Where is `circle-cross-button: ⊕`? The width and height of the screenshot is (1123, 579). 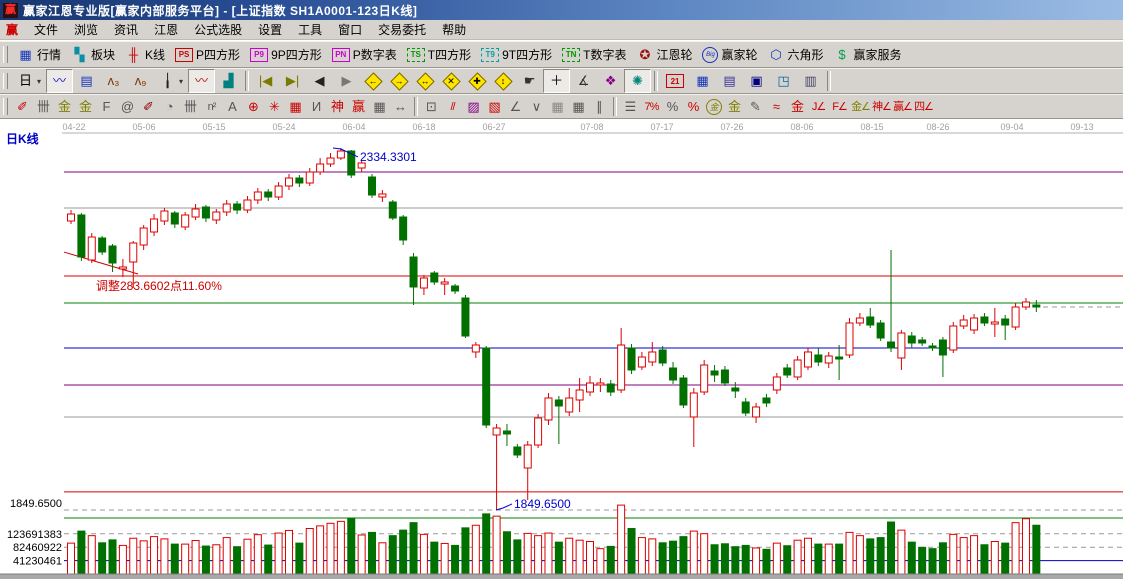 circle-cross-button: ⊕ is located at coordinates (253, 107).